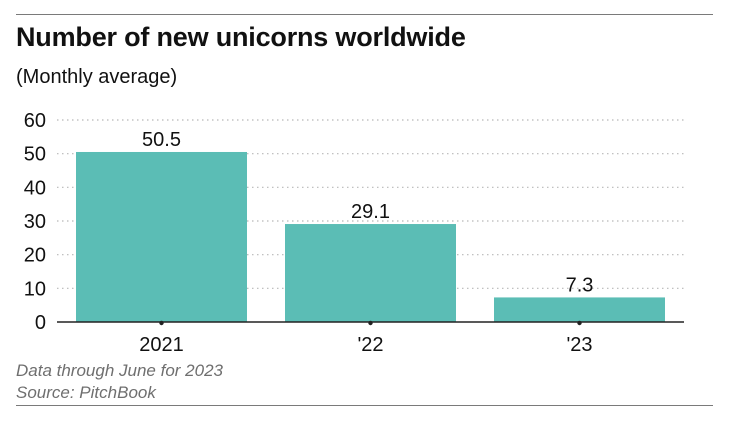  I want to click on x-tick-label: 2021, so click(161, 345).